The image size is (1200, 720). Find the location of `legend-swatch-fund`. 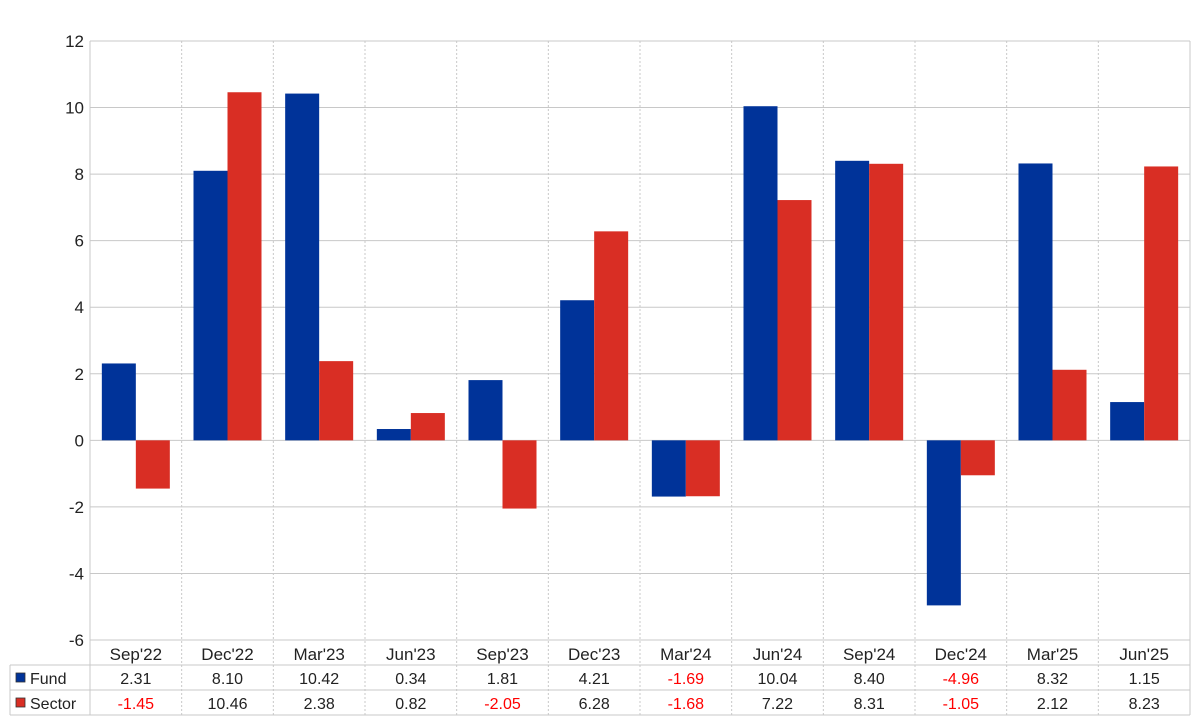

legend-swatch-fund is located at coordinates (20, 677).